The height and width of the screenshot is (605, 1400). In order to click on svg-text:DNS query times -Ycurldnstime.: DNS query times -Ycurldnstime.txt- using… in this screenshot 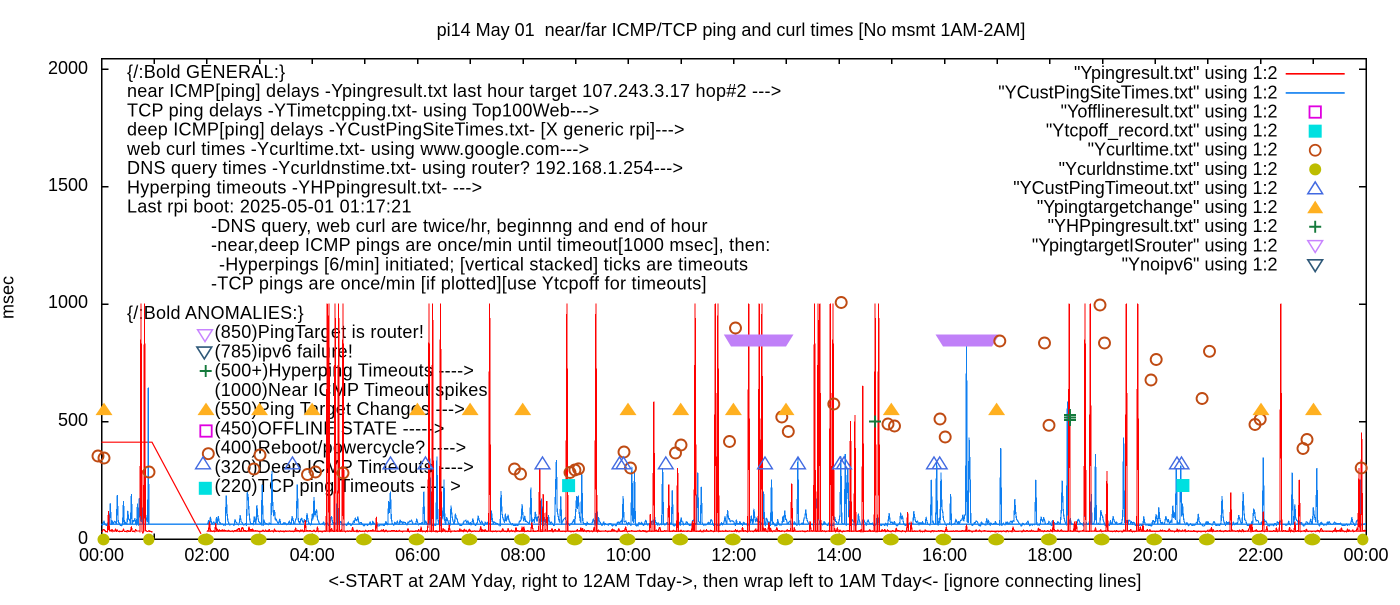, I will do `click(405, 168)`.